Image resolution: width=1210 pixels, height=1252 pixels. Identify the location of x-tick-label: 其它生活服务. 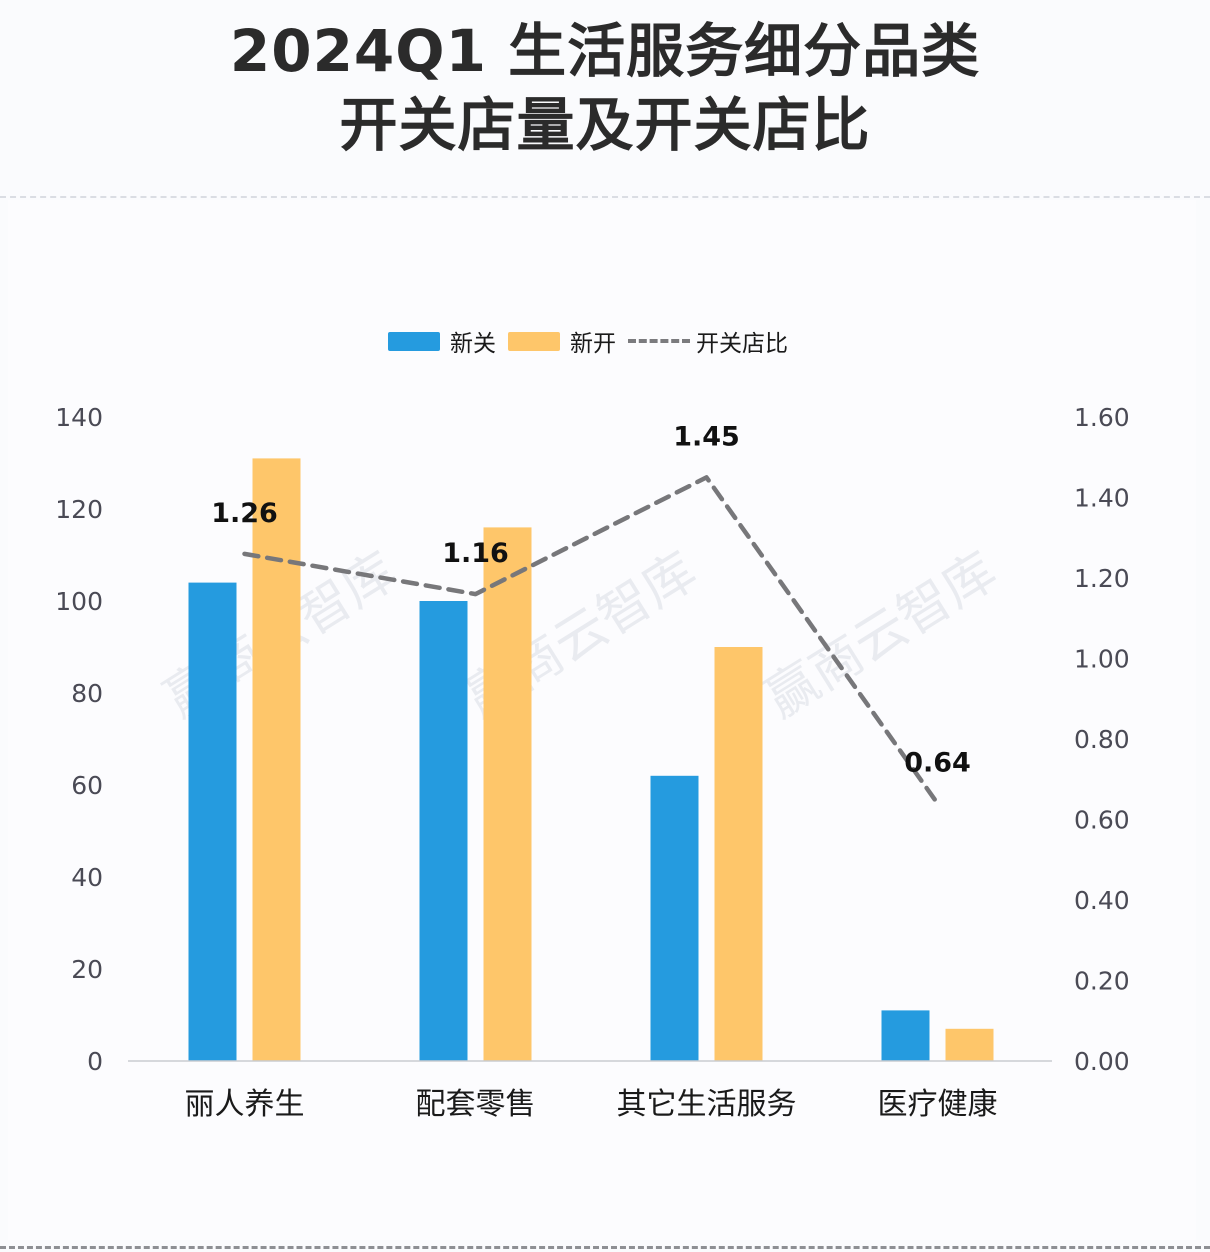
(707, 1104).